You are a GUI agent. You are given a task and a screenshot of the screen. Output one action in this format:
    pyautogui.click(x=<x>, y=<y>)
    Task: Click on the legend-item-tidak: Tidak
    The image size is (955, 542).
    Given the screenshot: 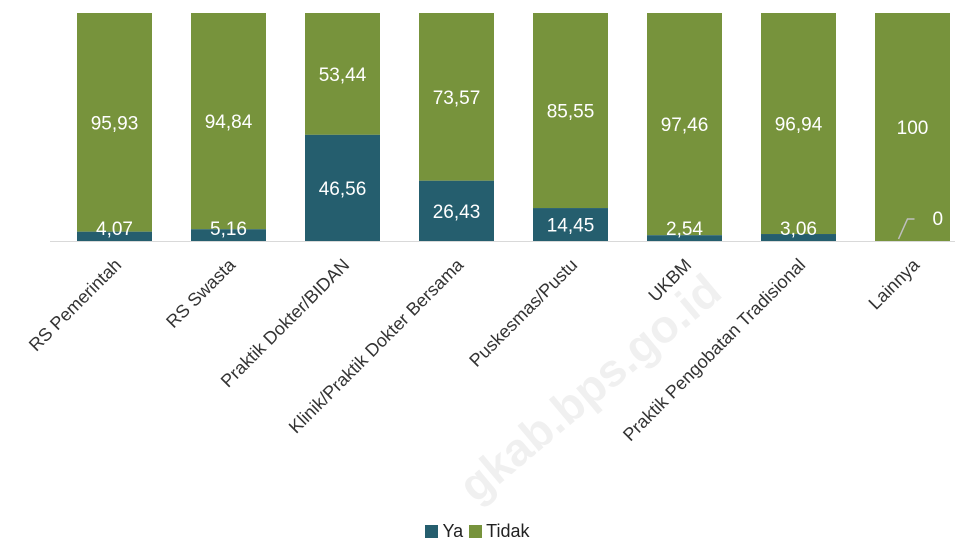 What is the action you would take?
    pyautogui.click(x=499, y=531)
    